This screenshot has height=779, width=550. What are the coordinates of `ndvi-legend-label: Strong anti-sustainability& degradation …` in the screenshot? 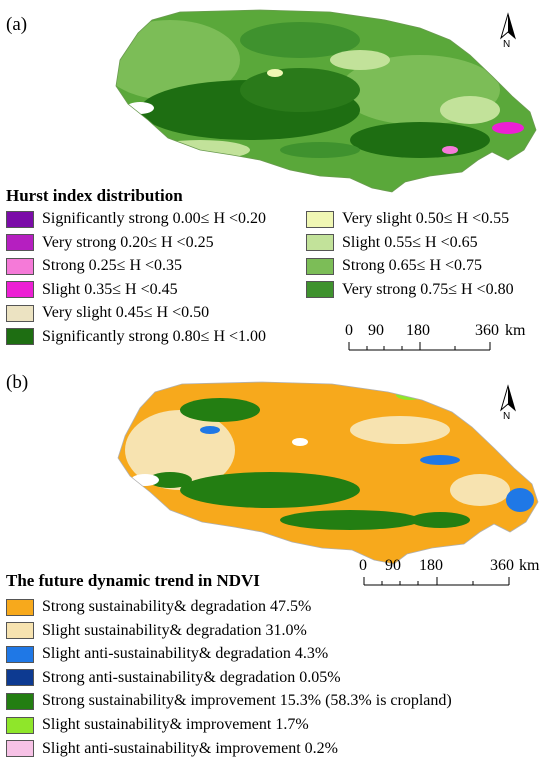 It's located at (191, 677).